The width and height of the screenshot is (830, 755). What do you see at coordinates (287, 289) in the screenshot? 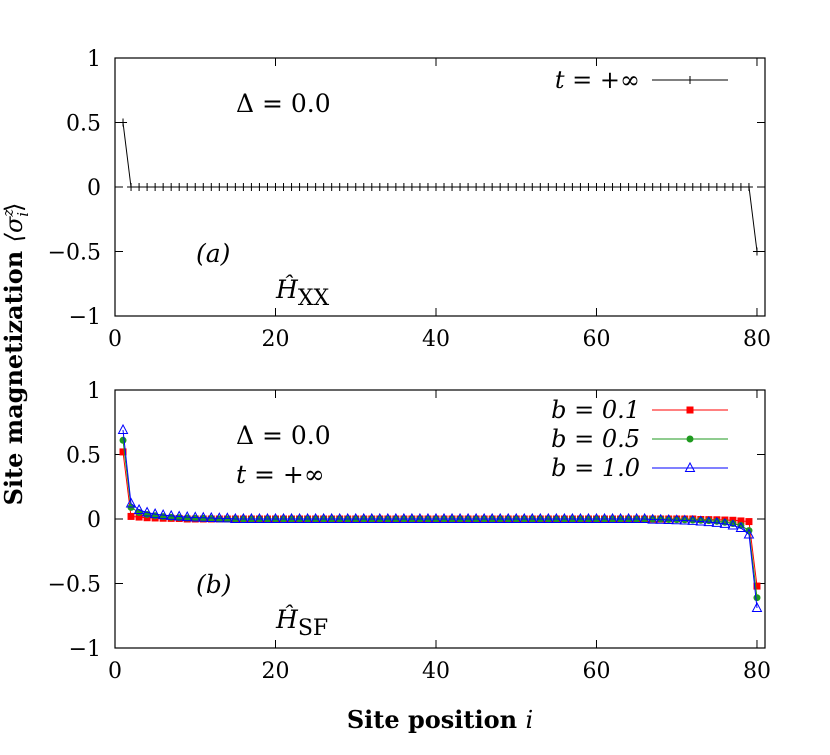
I see `hamiltonian-symbol-a: Ĥ` at bounding box center [287, 289].